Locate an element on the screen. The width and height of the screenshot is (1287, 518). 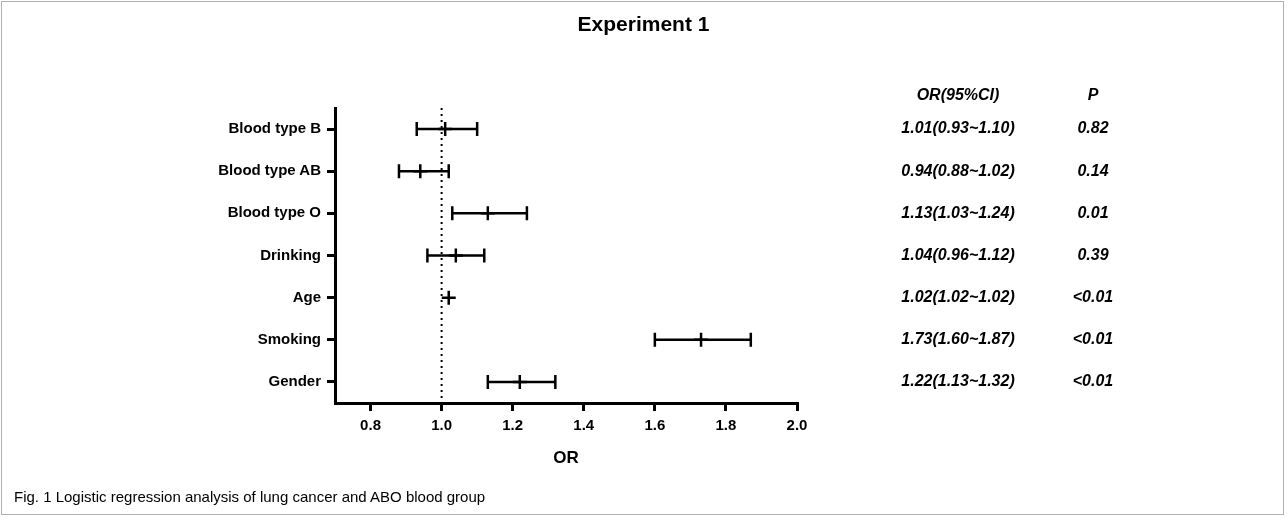
y-tick-label: Blood type B is located at coordinates (275, 128).